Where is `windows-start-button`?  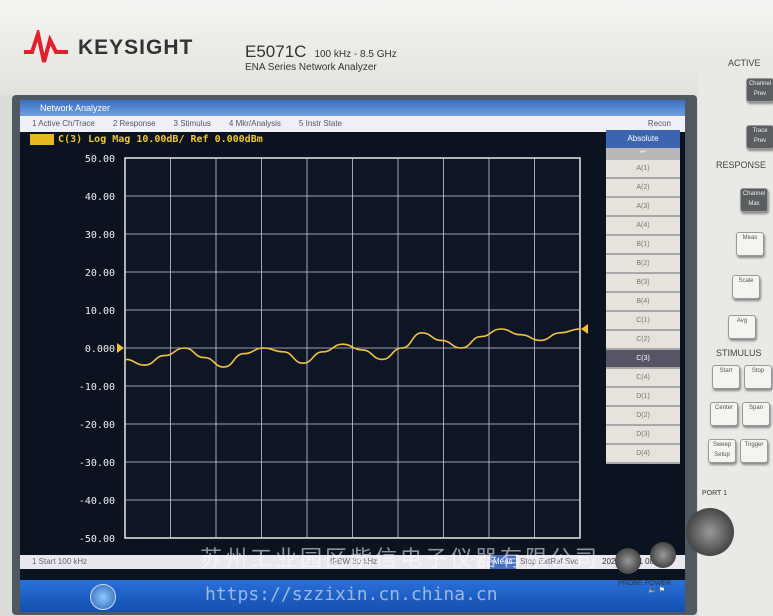 windows-start-button is located at coordinates (103, 597).